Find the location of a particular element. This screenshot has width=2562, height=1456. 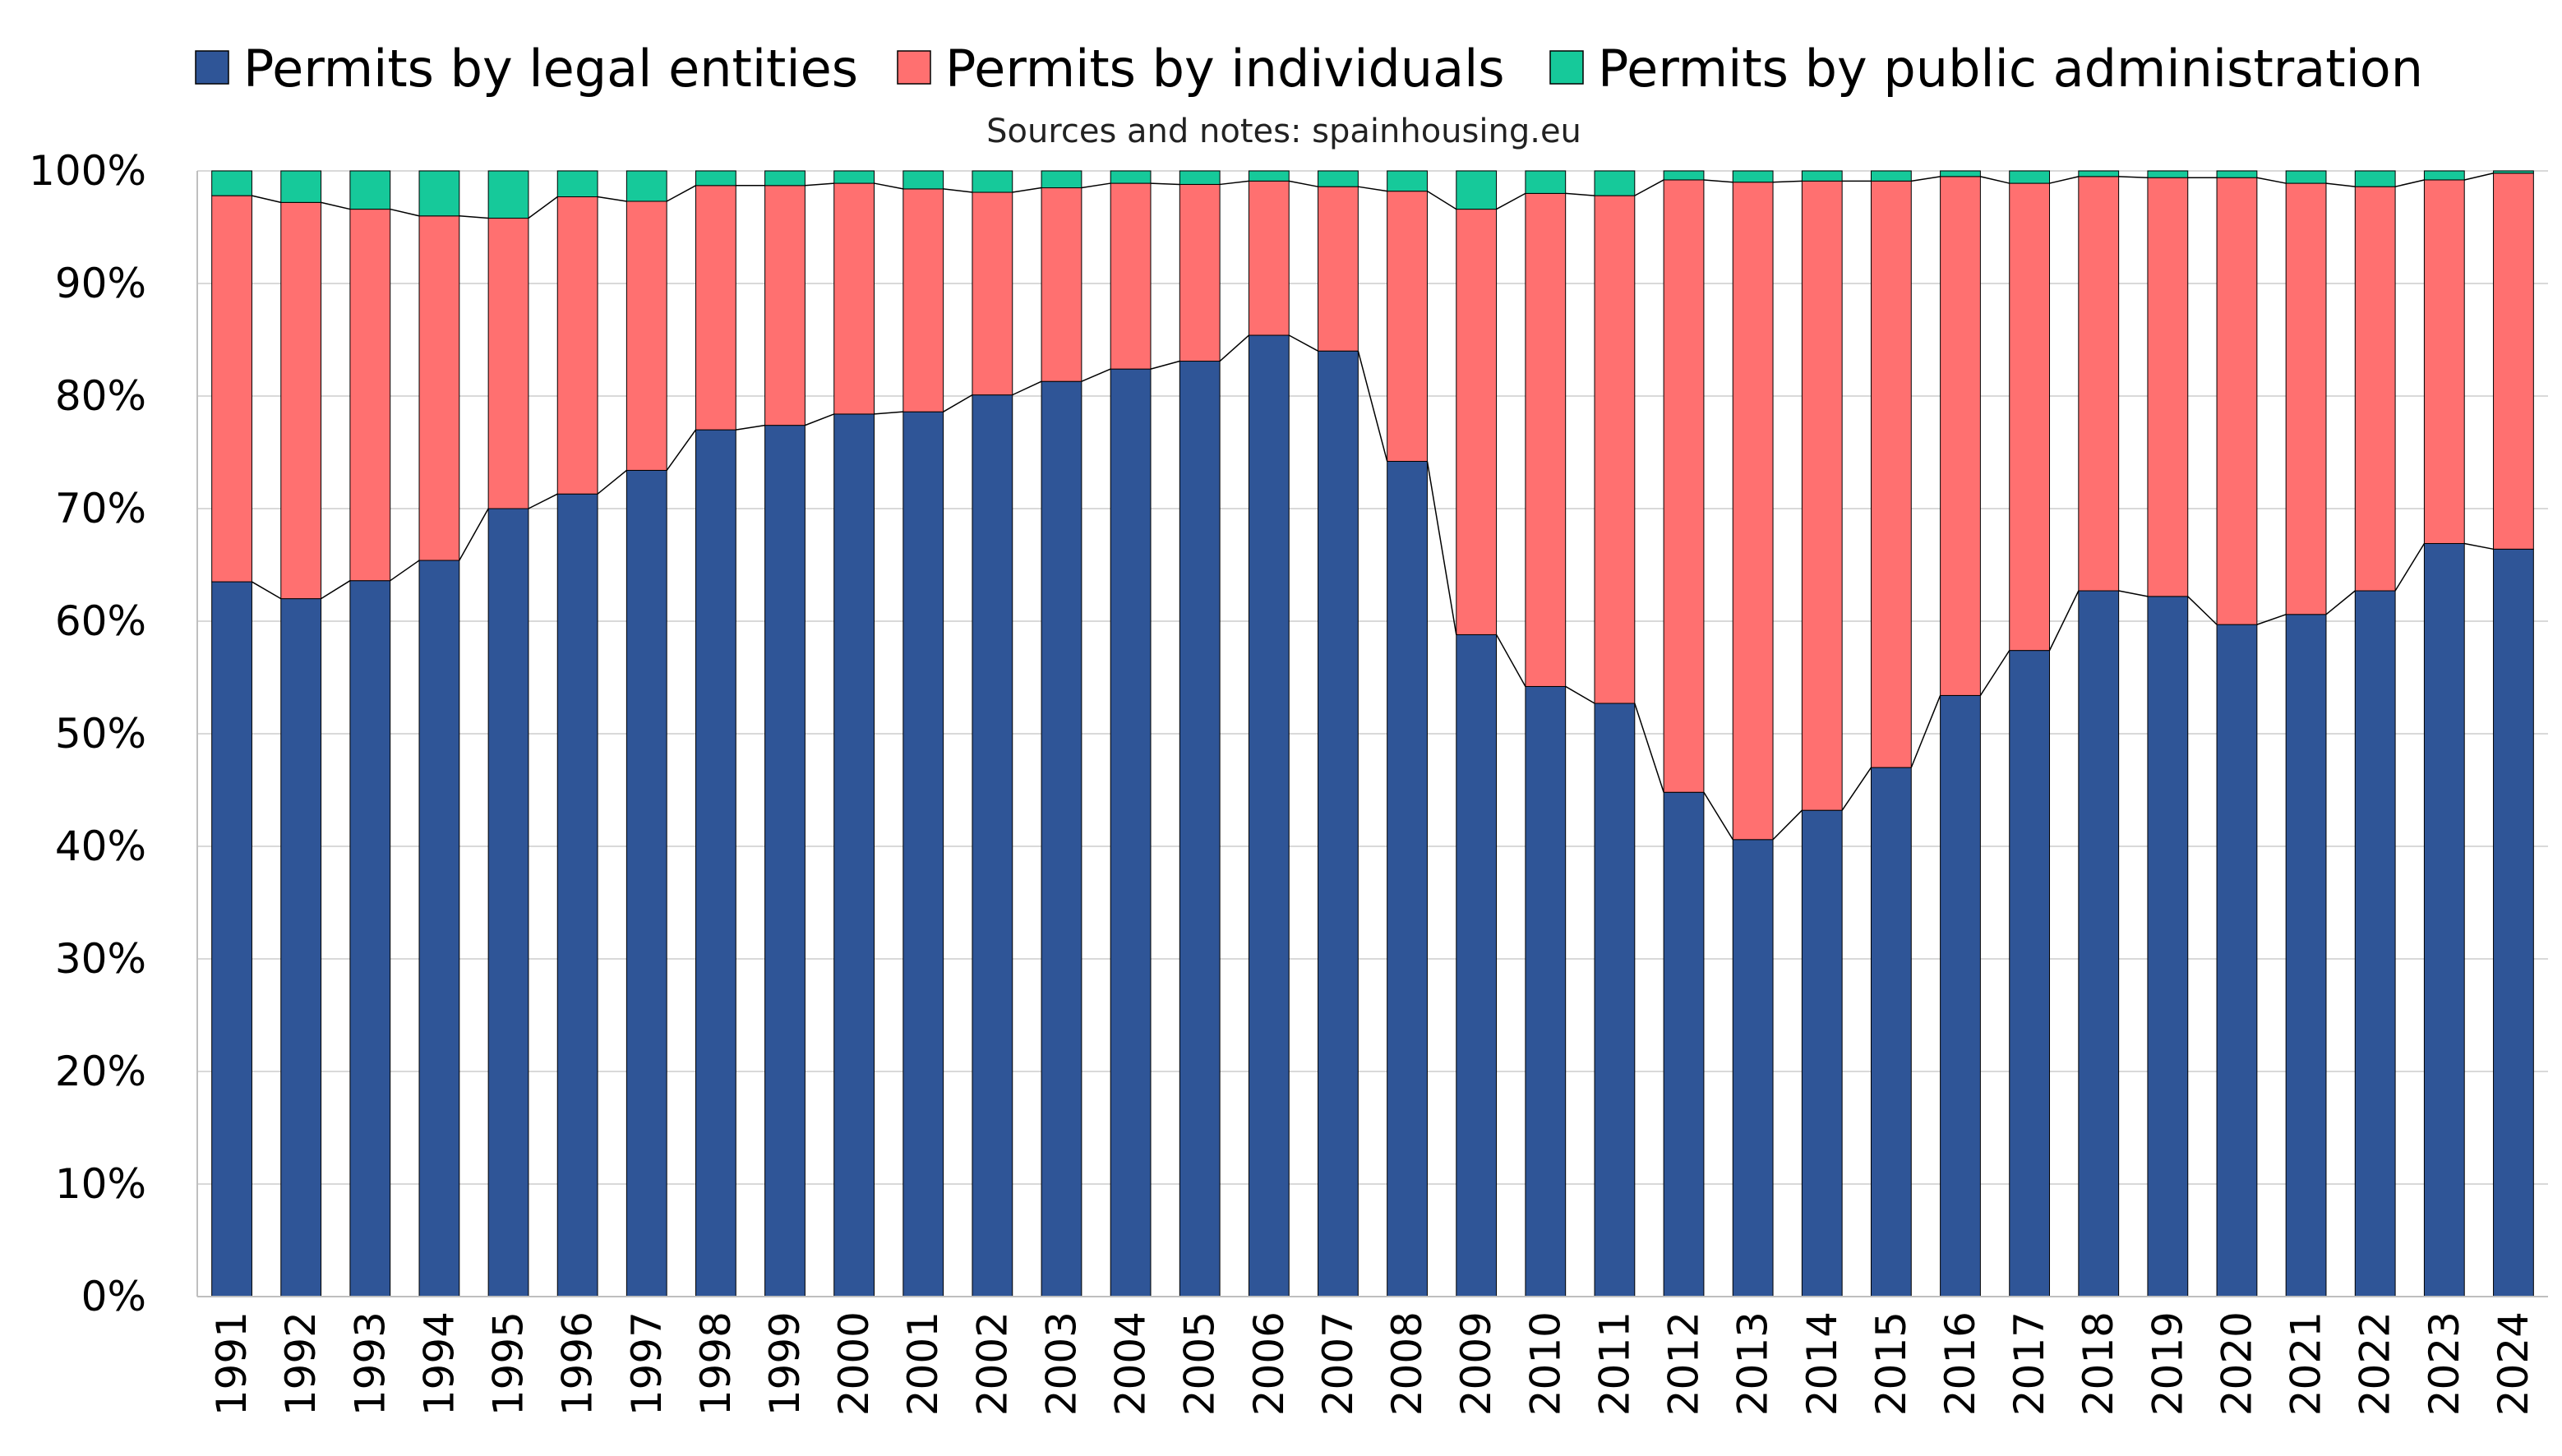

x-tick-label: 1993 is located at coordinates (370, 1363).